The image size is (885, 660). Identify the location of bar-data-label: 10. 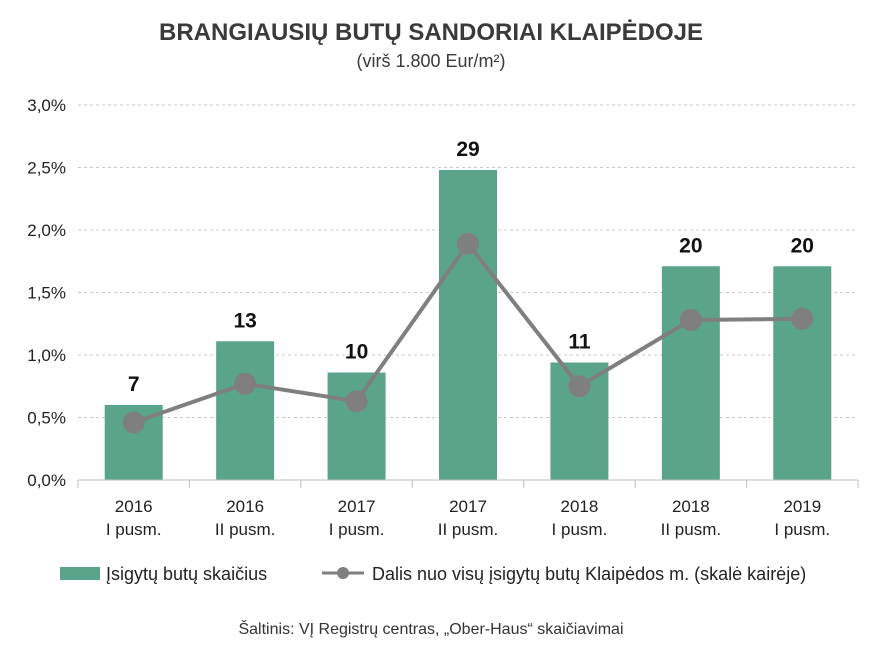
(356, 352).